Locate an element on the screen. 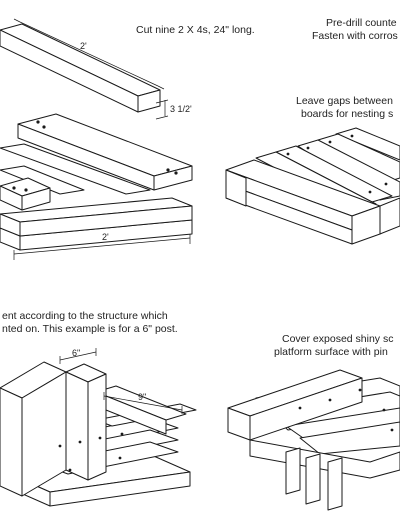 This screenshot has width=400, height=516. side-length-label: 9" is located at coordinates (142, 397).